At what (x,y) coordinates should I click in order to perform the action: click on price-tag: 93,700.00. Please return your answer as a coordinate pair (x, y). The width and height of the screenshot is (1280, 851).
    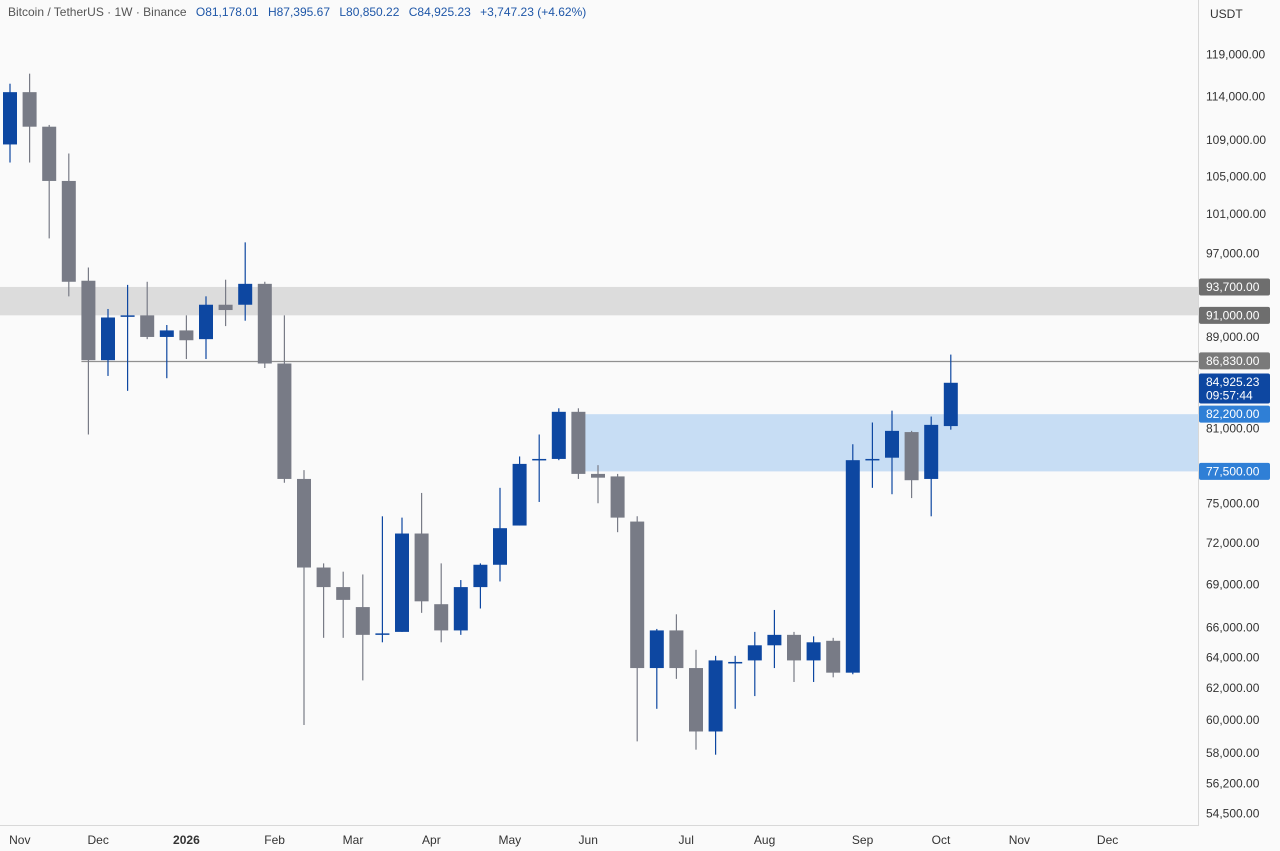
    Looking at the image, I should click on (1234, 287).